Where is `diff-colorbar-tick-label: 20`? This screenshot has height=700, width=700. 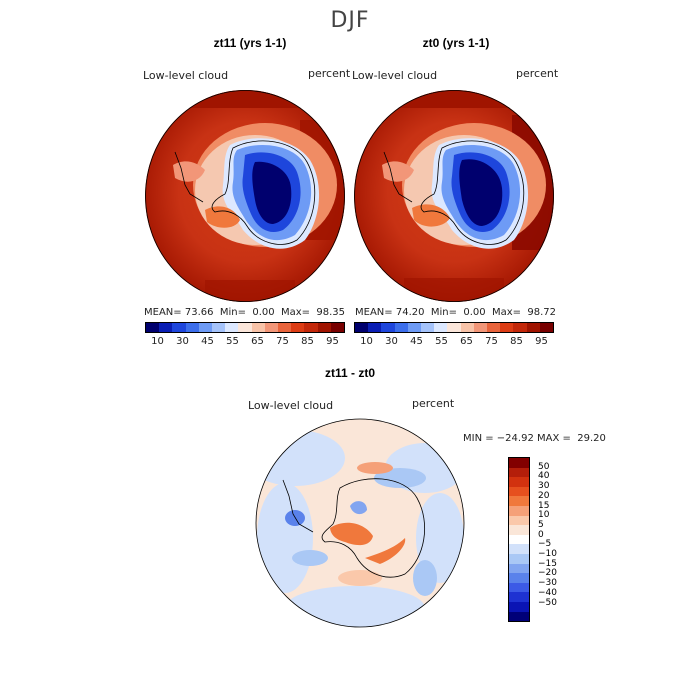 diff-colorbar-tick-label: 20 is located at coordinates (544, 495).